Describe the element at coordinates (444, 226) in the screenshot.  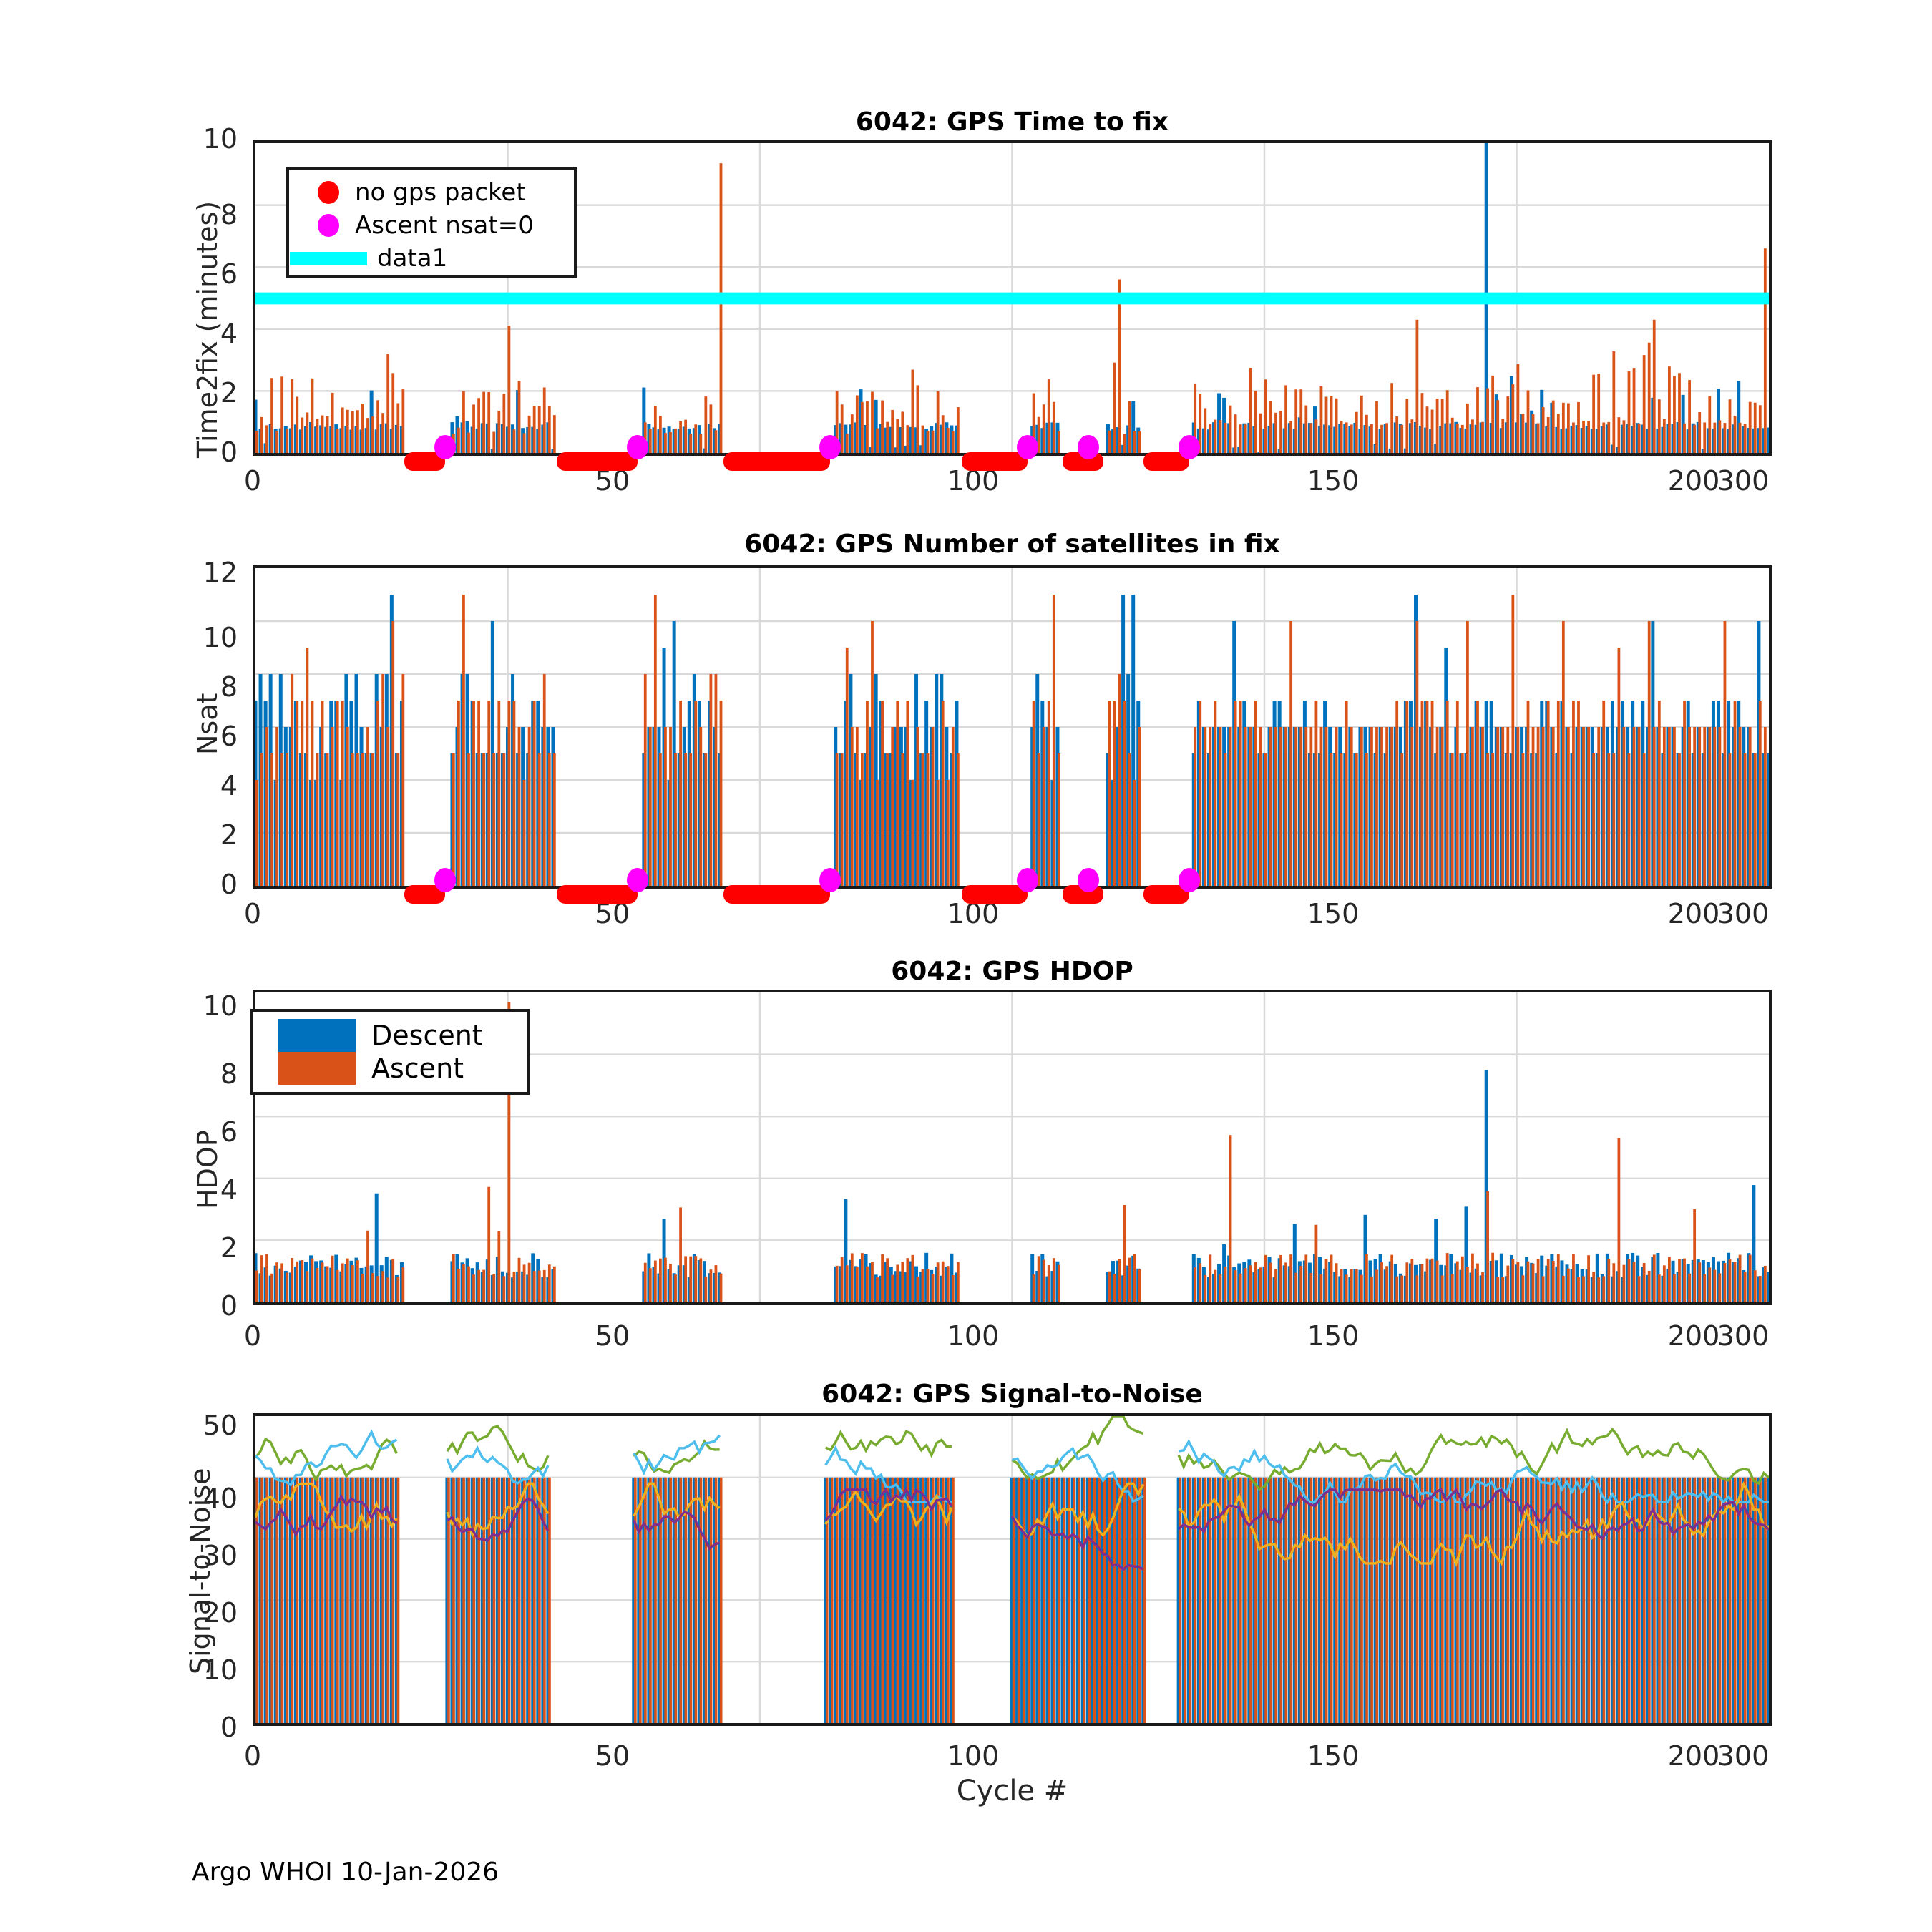
I see `legend-label-ascent-nsat0: Ascent nsat=0` at that location.